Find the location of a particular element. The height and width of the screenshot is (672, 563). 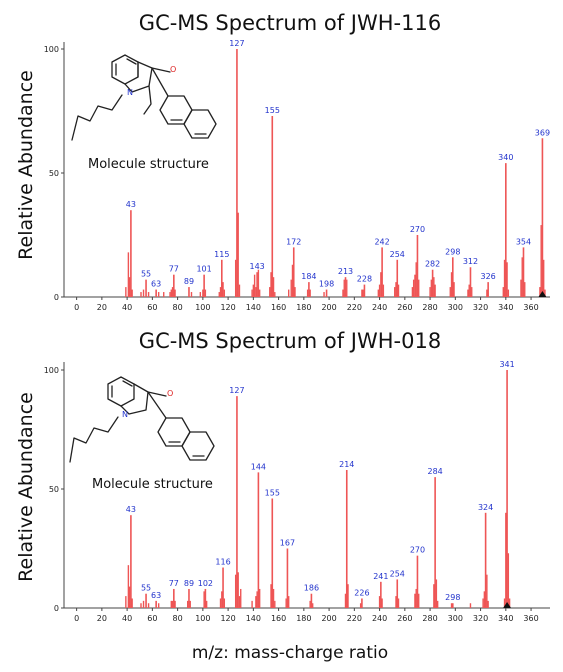

x-tick-label-20: 20 is located at coordinates (102, 618).